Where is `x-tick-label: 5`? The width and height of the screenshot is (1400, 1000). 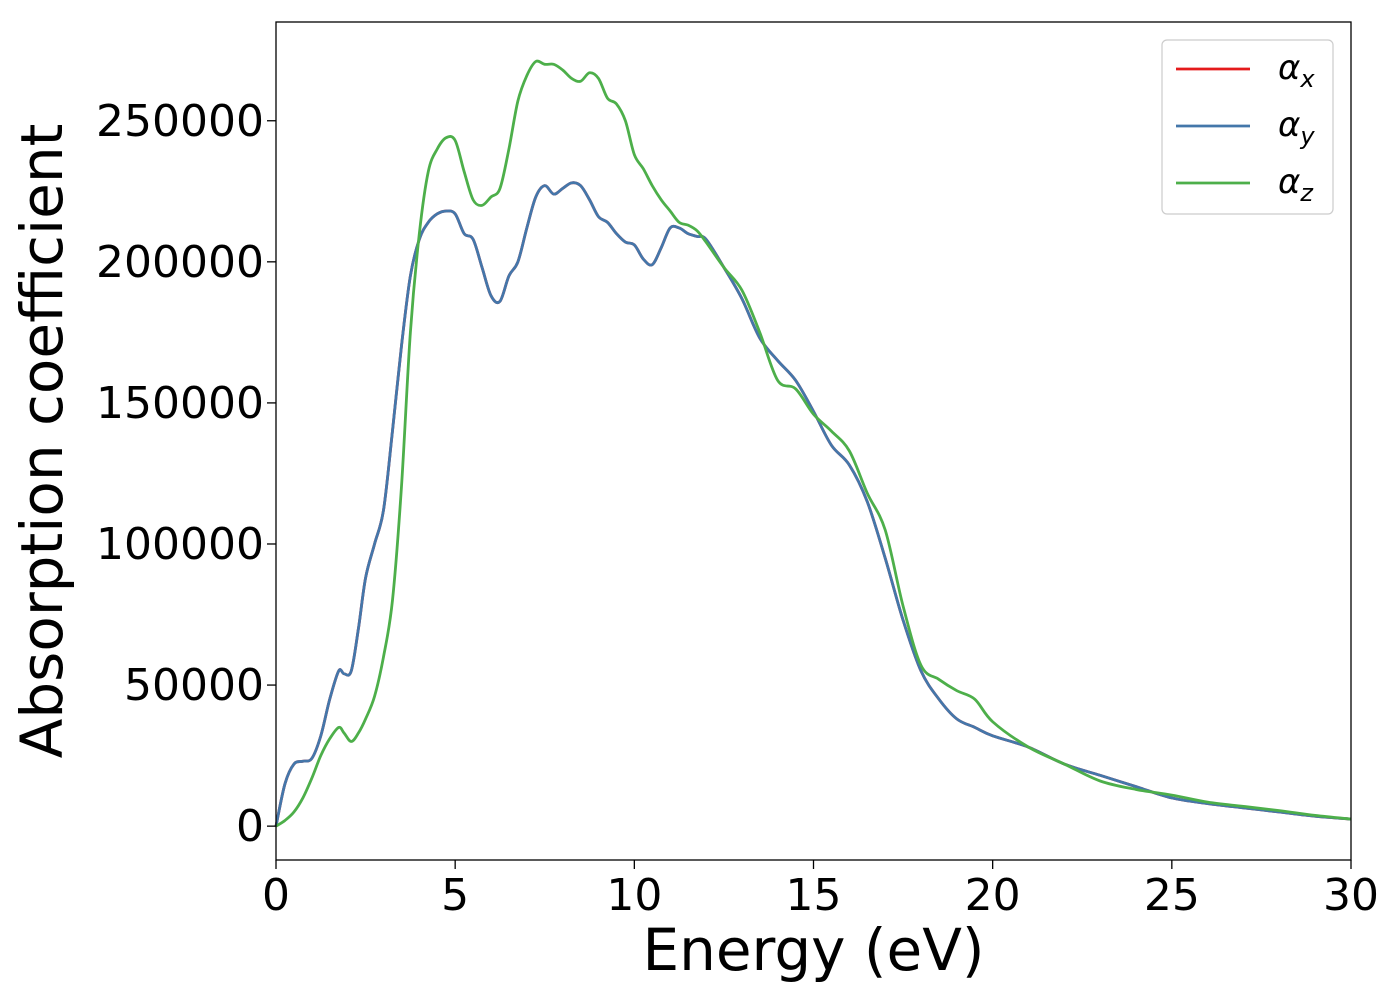 x-tick-label: 5 is located at coordinates (455, 895).